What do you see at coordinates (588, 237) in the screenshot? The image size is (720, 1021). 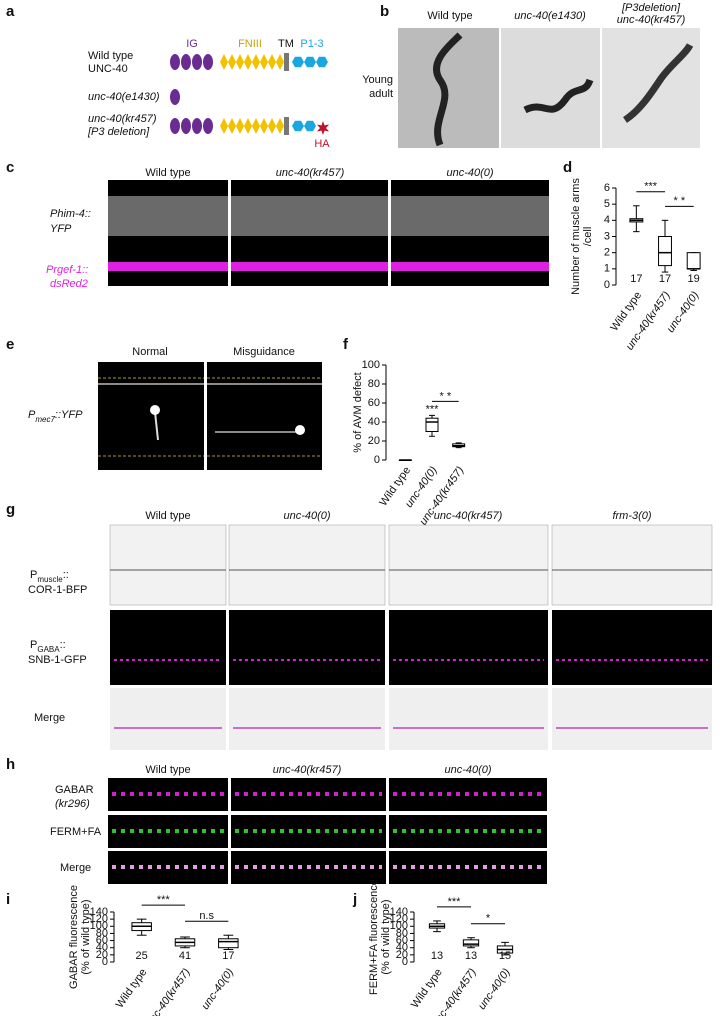 I see `y-axis-label: /cell` at bounding box center [588, 237].